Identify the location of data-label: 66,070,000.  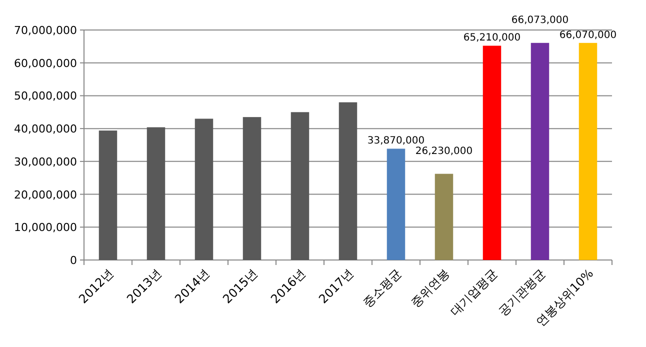
(588, 35).